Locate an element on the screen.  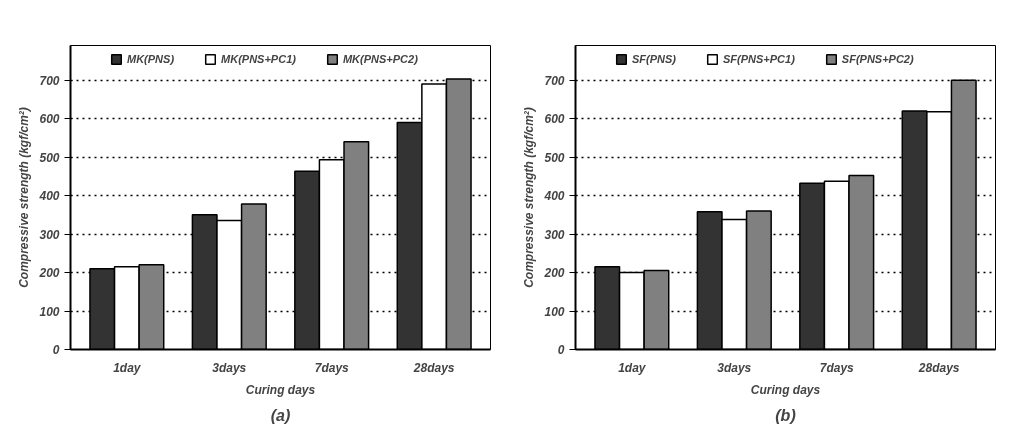
legend-label: MK(PNS+PC2) is located at coordinates (380, 59).